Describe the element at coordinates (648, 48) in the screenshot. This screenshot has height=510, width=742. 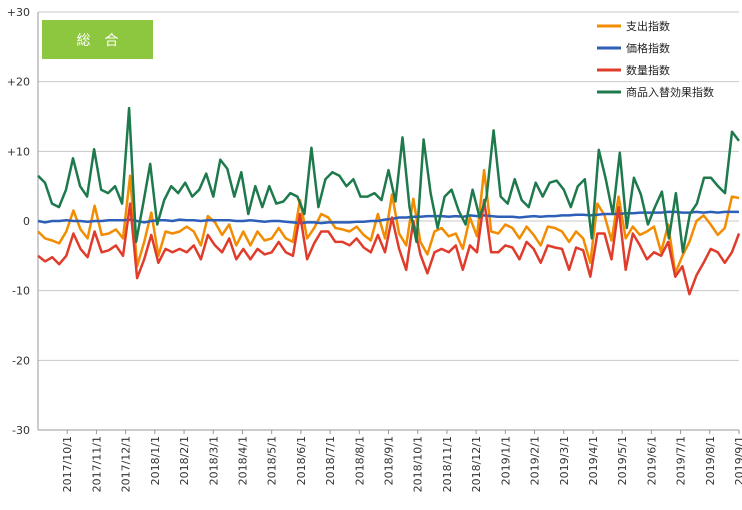
I see `legend-label: 価格指数` at that location.